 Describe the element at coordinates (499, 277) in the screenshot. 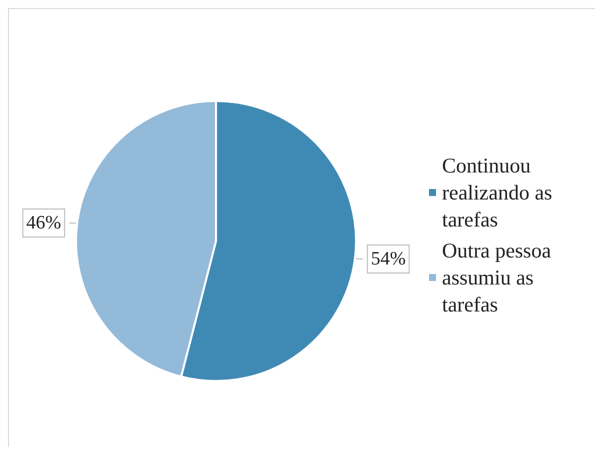

I see `legend-label: Outra pessoa assumiu as tarefas` at that location.